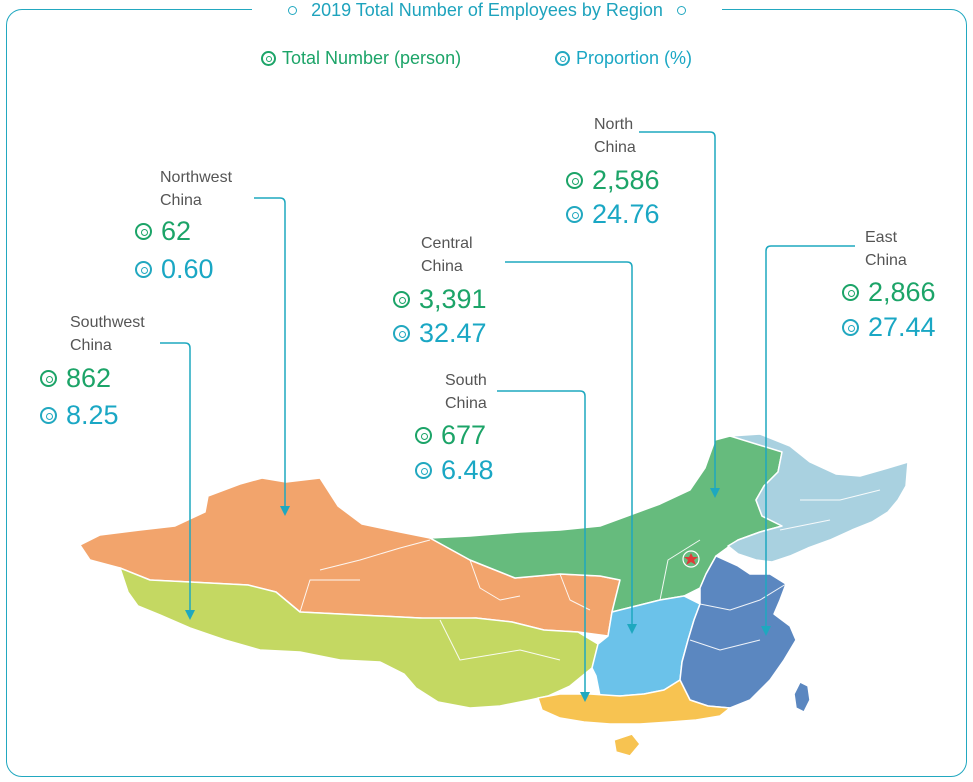  Describe the element at coordinates (196, 189) in the screenshot. I see `region-label-northwest: Northwest China` at that location.